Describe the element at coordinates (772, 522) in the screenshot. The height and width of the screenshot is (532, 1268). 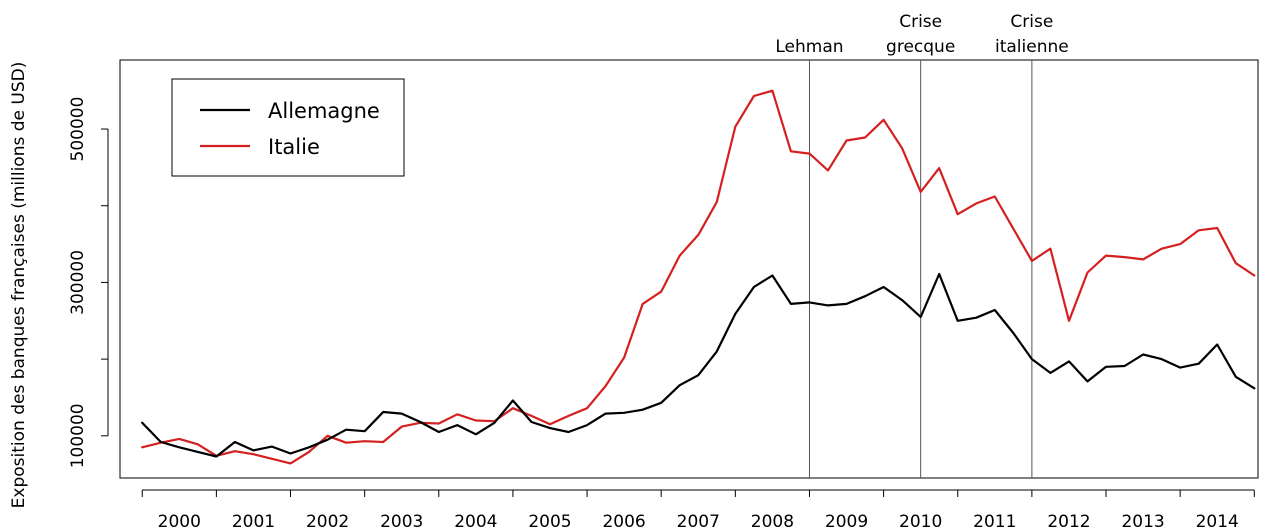
I see `x-tick-label: 2008` at that location.